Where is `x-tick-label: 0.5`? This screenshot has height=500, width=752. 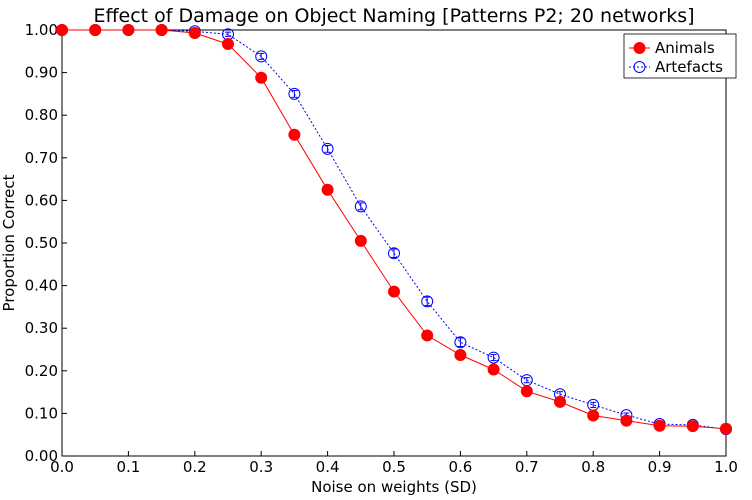 x-tick-label: 0.5 is located at coordinates (394, 467).